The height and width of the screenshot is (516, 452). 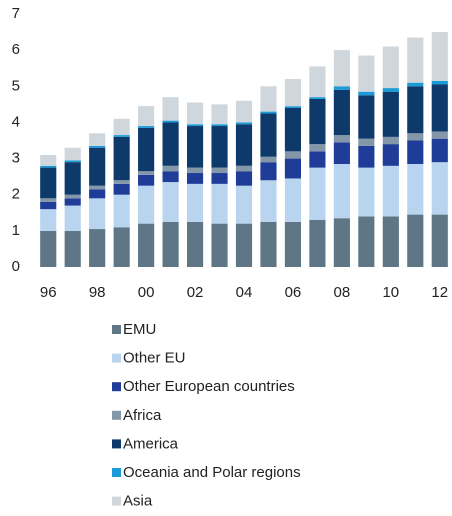 What do you see at coordinates (342, 292) in the screenshot?
I see `x-tick-label: 08` at bounding box center [342, 292].